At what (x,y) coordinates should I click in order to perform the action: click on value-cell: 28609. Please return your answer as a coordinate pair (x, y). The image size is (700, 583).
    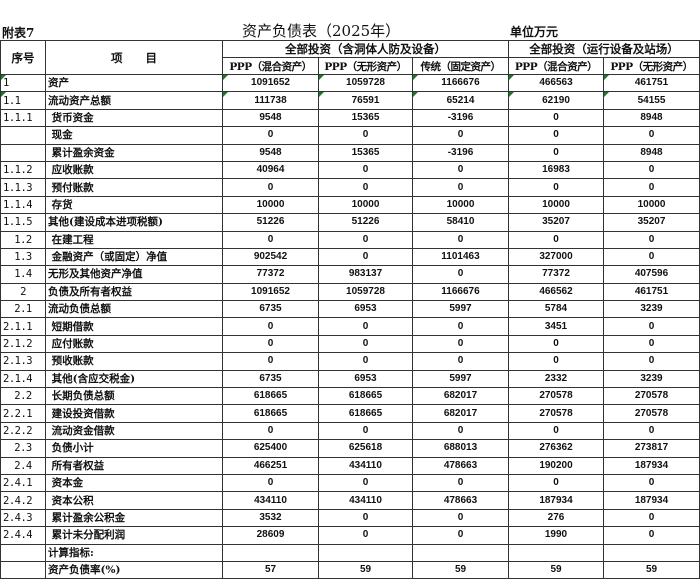
    Looking at the image, I should click on (270, 535).